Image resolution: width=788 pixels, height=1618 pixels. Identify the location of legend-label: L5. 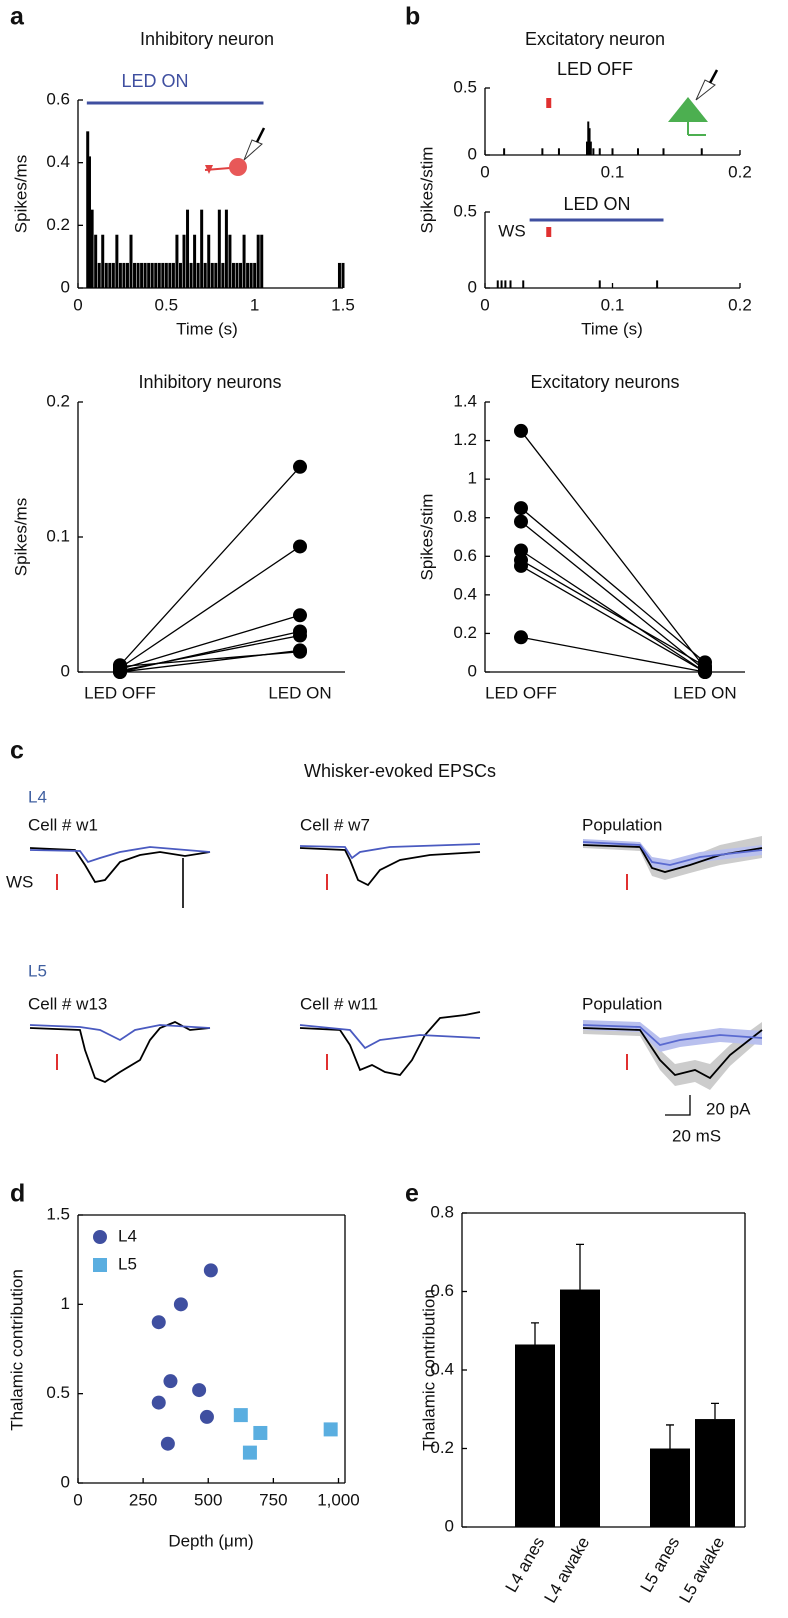
(127, 1263).